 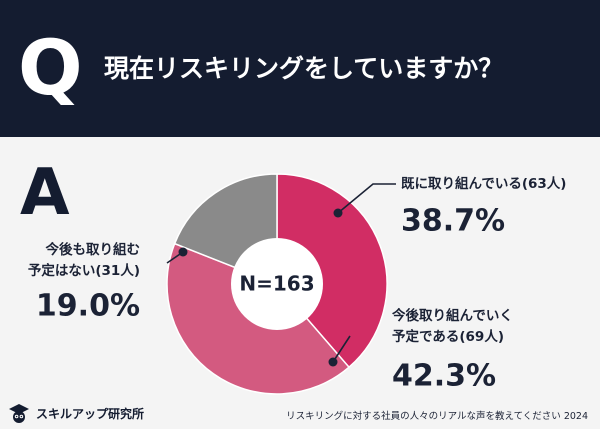 What do you see at coordinates (448, 336) in the screenshot?
I see `slice-label-2-line-2: 予定である(69人)` at bounding box center [448, 336].